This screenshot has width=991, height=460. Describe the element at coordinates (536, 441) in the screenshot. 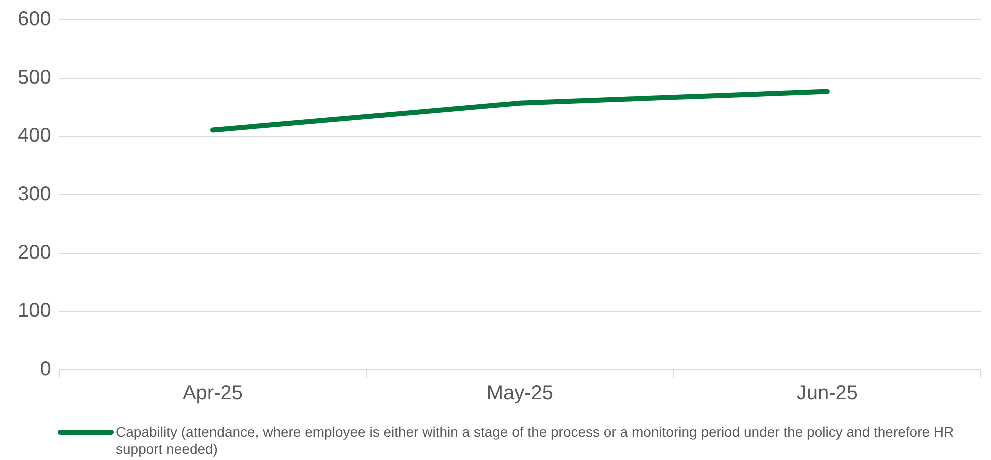

I see `legend-label: Capability (attendance, where employee is either within a stage of the process or a monitoring period under the policy and therefore HR support needed)` at that location.